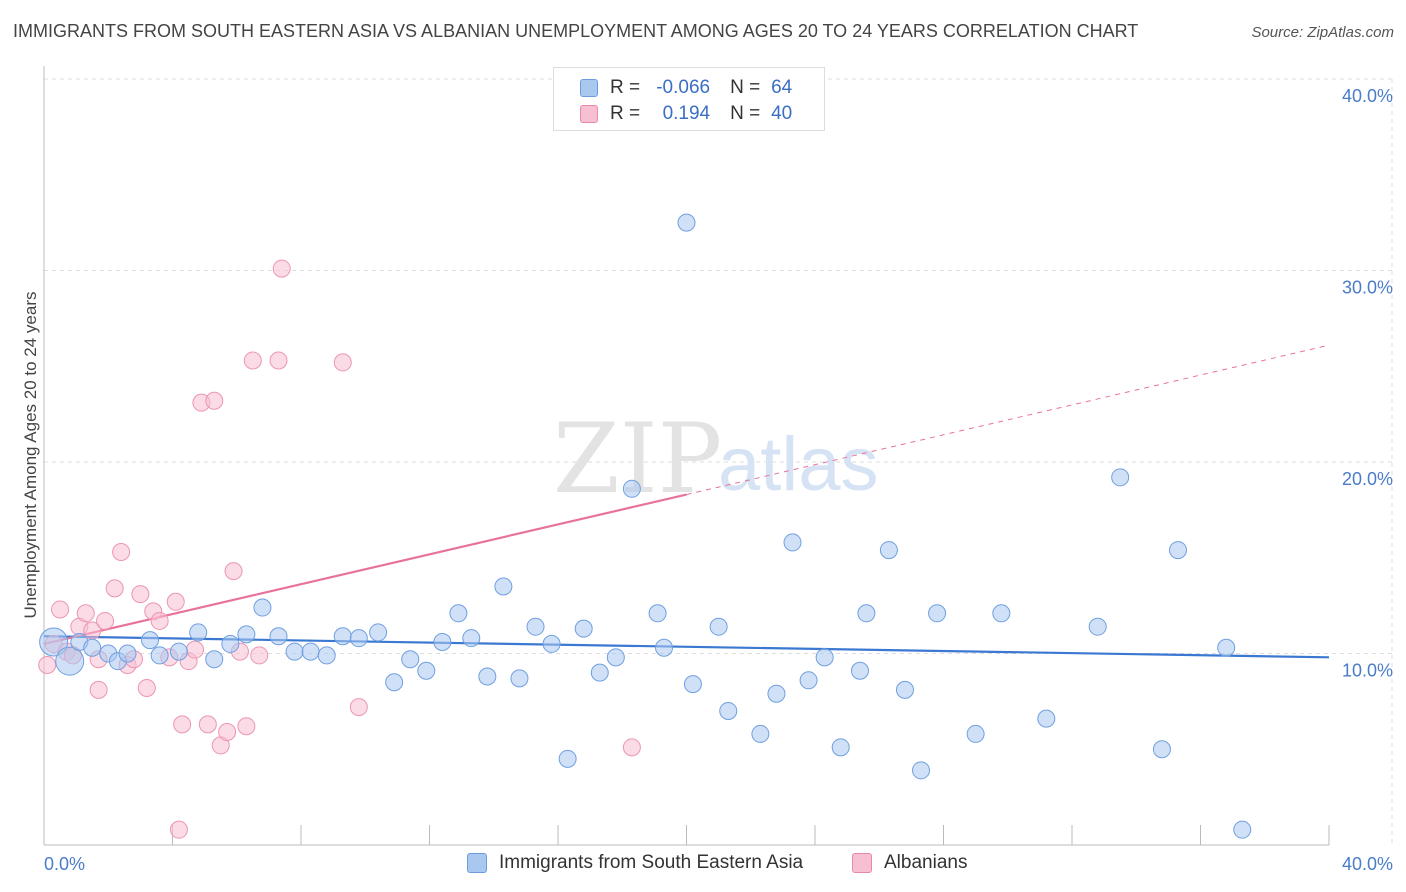  I want to click on x-tick-label: 40.0%, so click(1367, 864).